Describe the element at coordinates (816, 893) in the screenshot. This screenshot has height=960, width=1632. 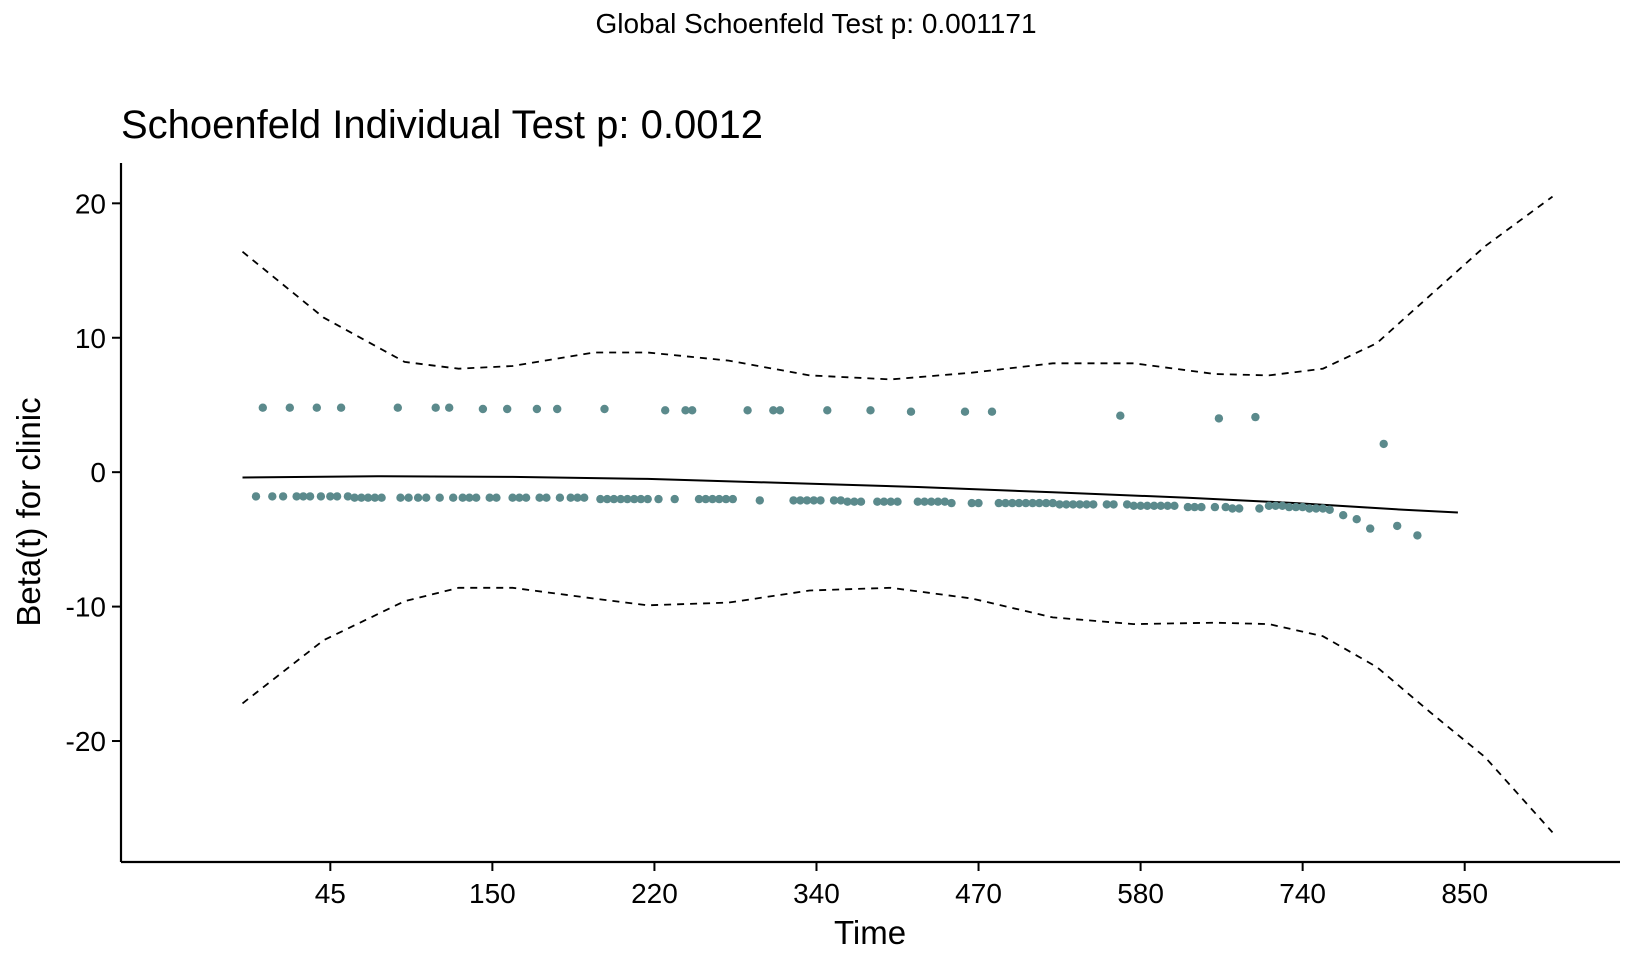
I see `x-tick-label: 340` at that location.